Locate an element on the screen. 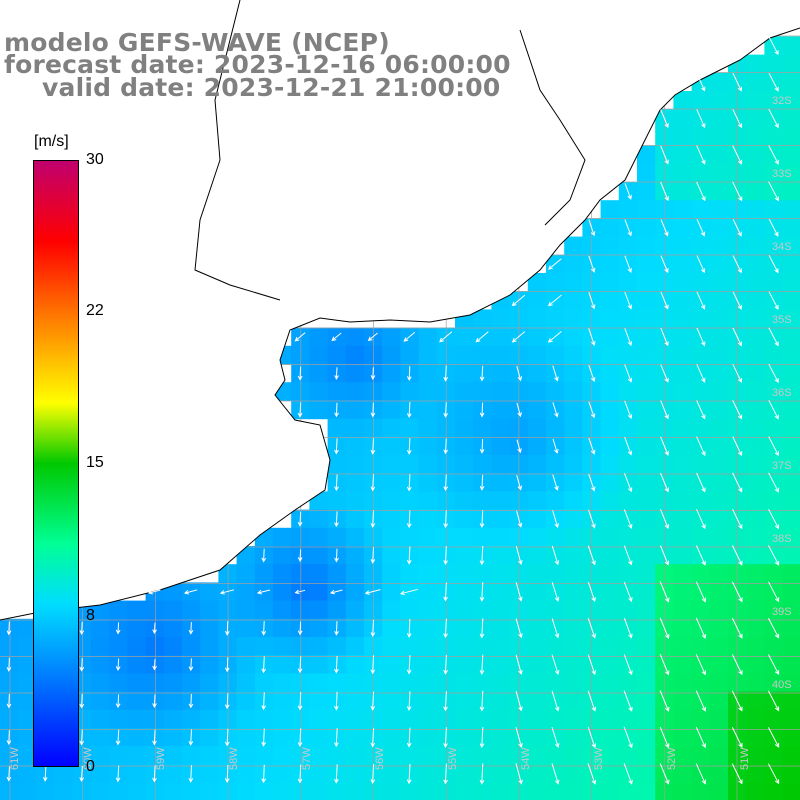 The height and width of the screenshot is (800, 800). colorbar-tick: 30 is located at coordinates (95, 159).